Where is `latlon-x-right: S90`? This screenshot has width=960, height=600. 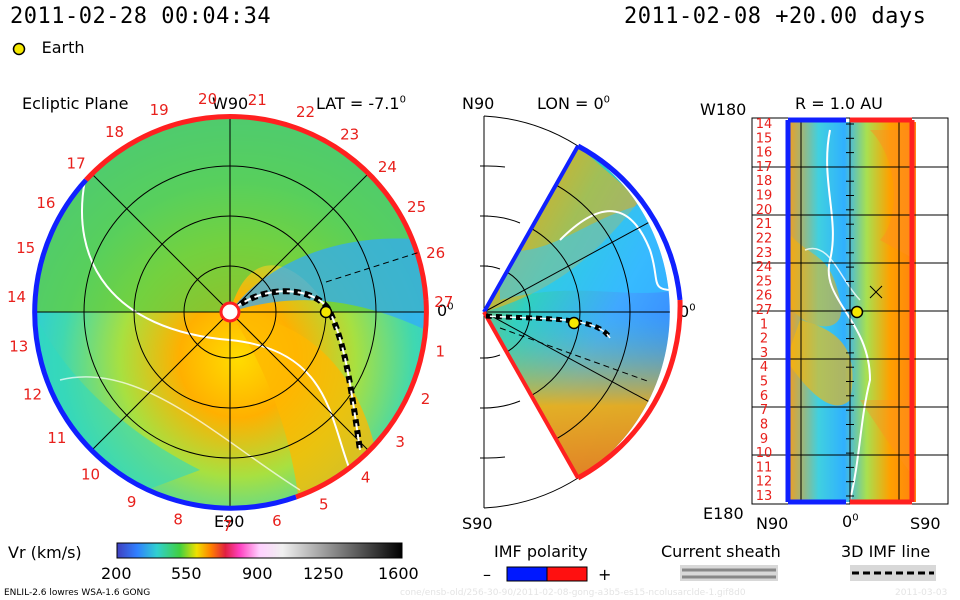
latlon-x-right: S90 is located at coordinates (925, 523).